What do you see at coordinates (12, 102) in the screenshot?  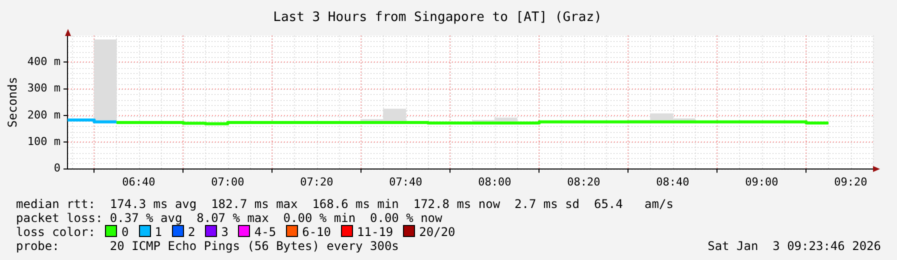 I see `y-axis-title: Seconds` at bounding box center [12, 102].